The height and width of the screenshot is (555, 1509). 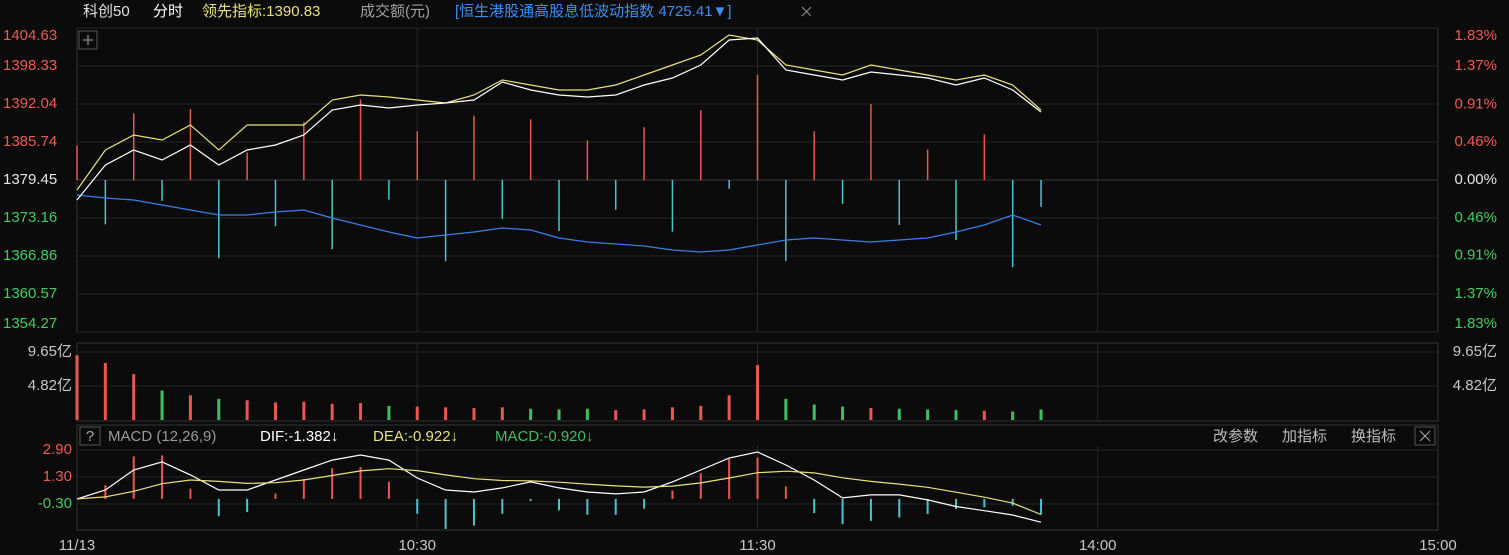 What do you see at coordinates (88, 40) in the screenshot?
I see `add-button` at bounding box center [88, 40].